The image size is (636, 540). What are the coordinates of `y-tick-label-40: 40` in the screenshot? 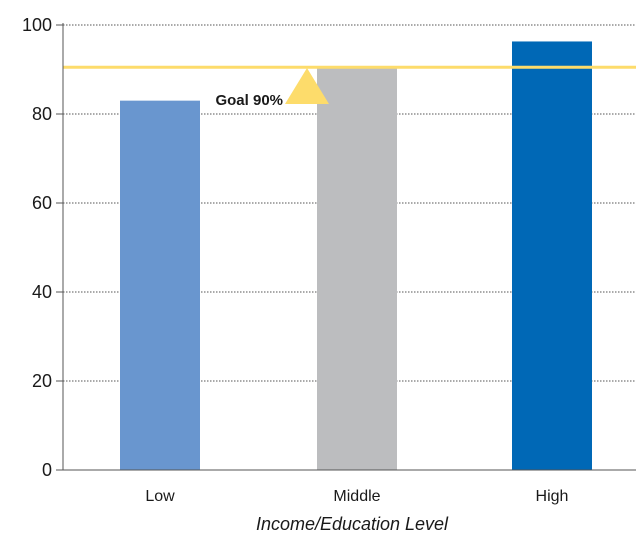 It's located at (42, 292).